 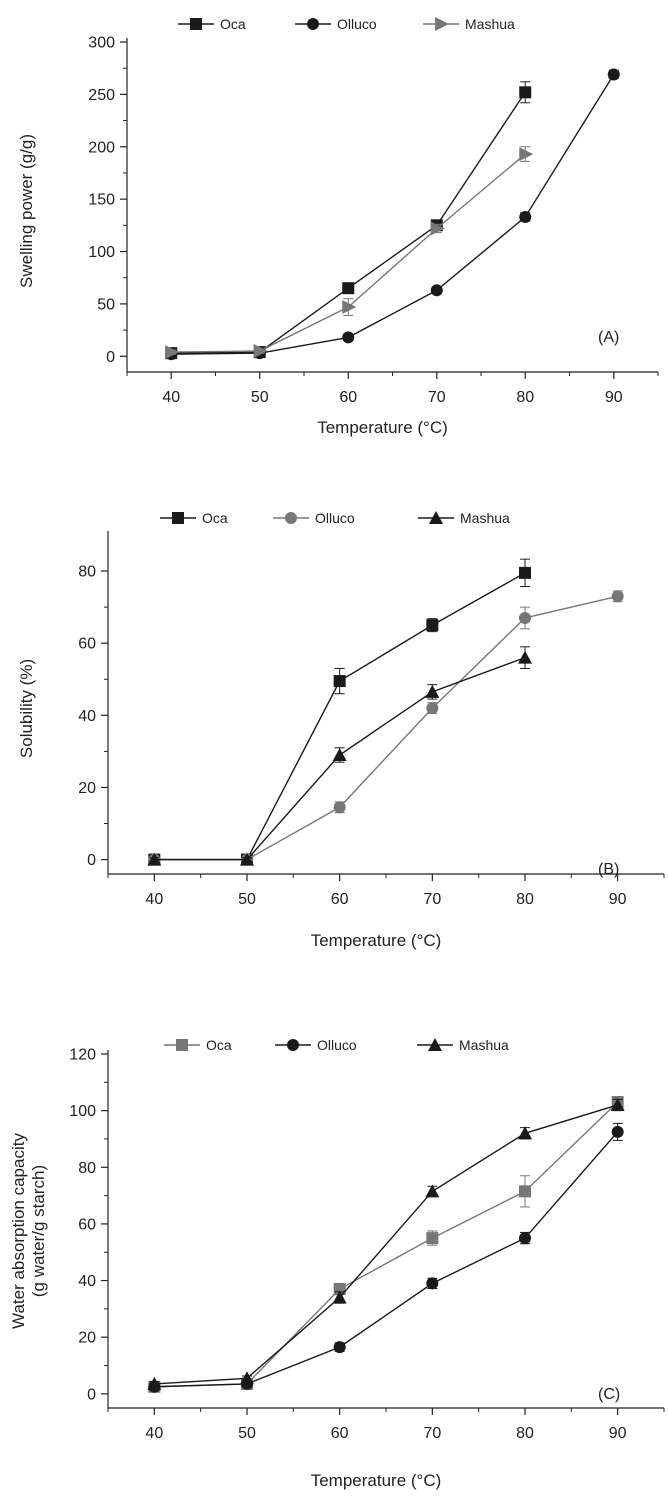 What do you see at coordinates (198, 1045) in the screenshot?
I see `legend-entry-oca: Oca` at bounding box center [198, 1045].